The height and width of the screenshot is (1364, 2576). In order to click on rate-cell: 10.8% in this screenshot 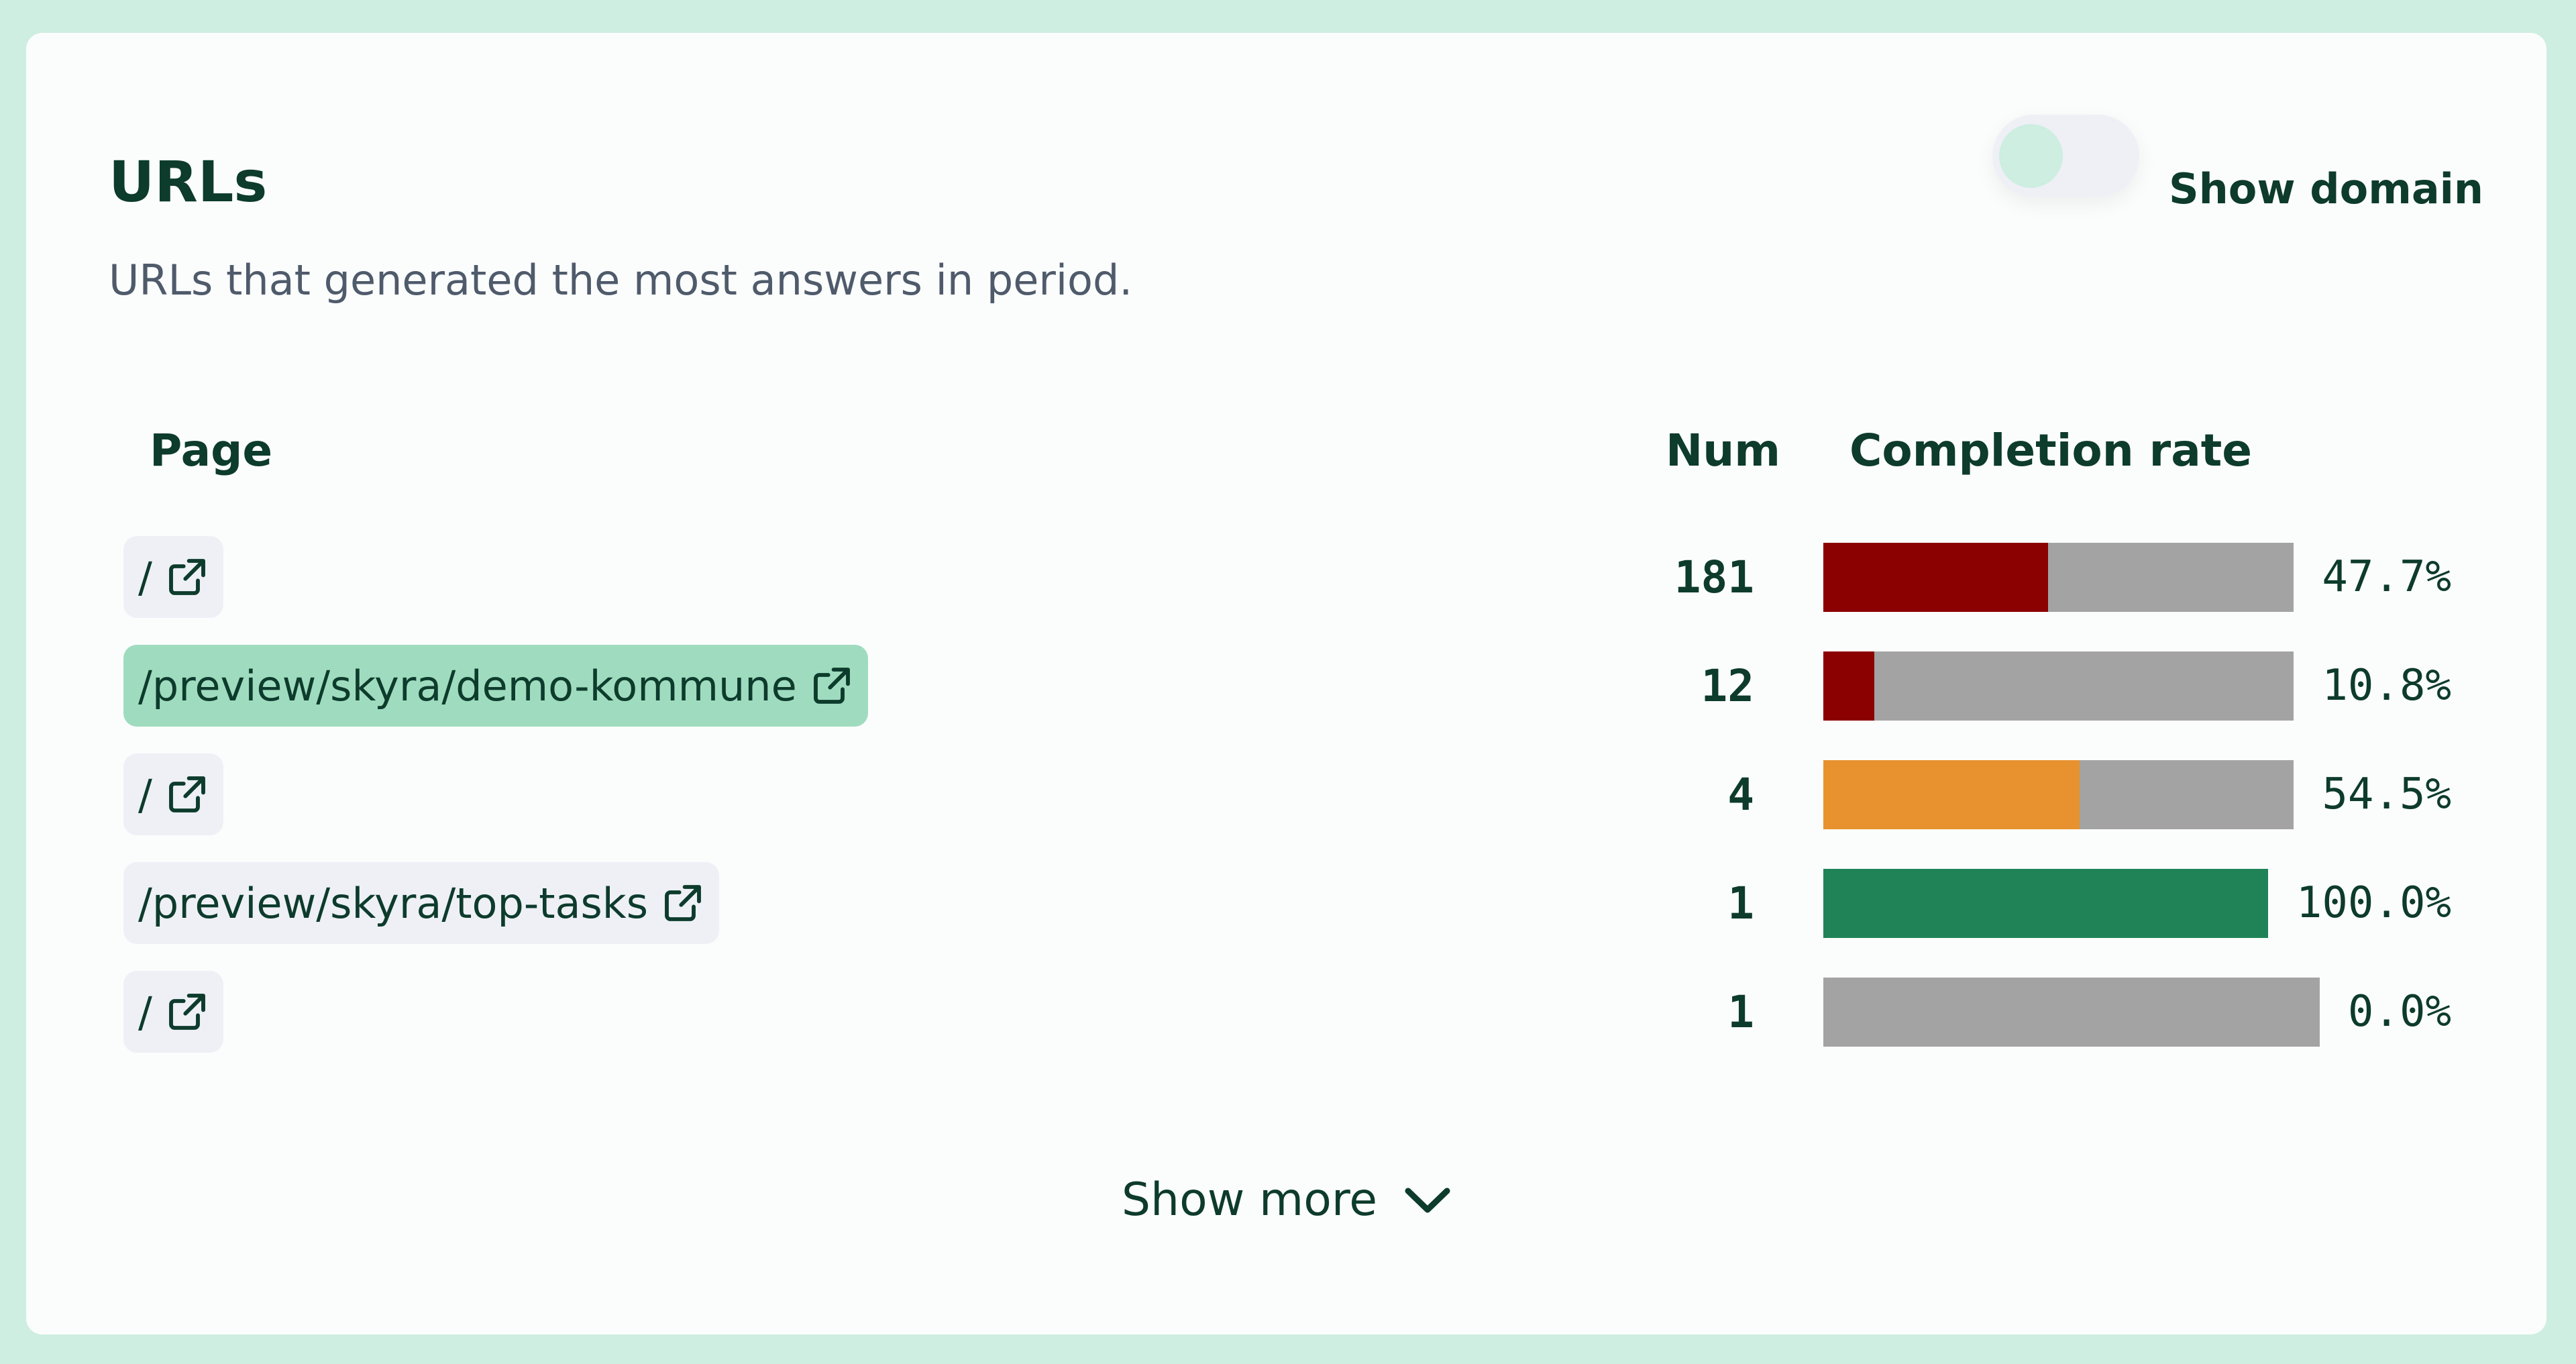, I will do `click(2137, 686)`.